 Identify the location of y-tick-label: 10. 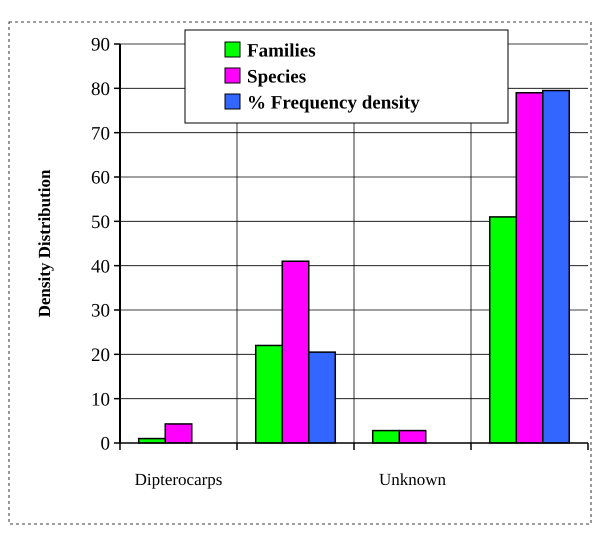
(100, 399).